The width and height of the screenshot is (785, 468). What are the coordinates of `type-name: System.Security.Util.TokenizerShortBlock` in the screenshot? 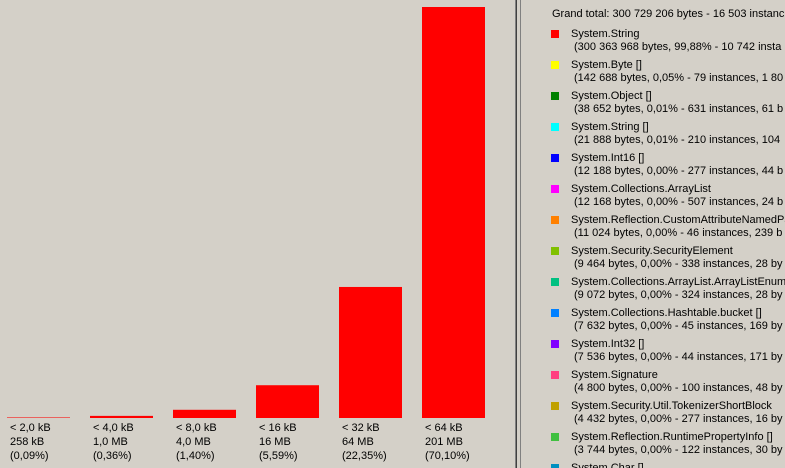 It's located at (671, 406).